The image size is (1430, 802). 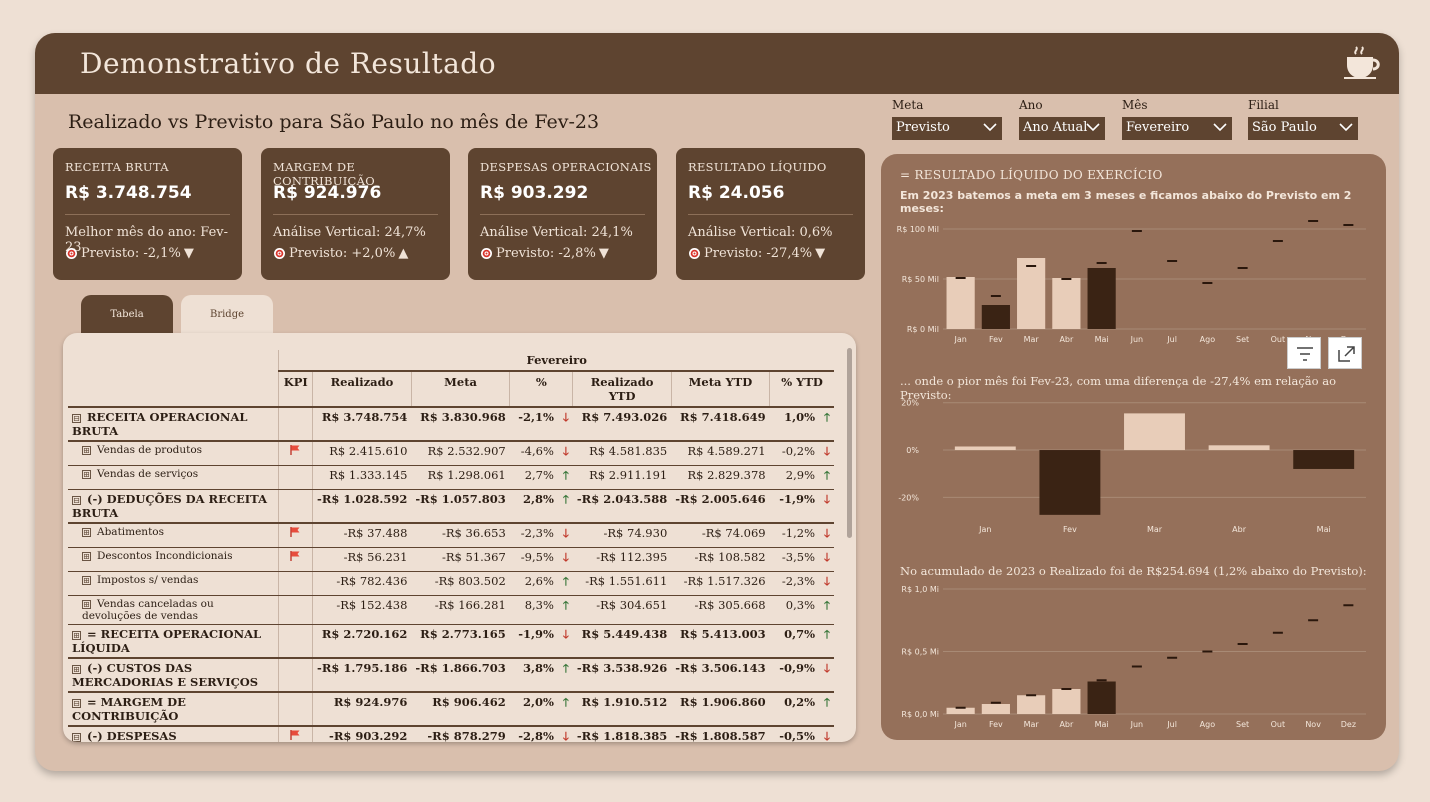 I want to click on column-header-meta: Meta, so click(x=460, y=389).